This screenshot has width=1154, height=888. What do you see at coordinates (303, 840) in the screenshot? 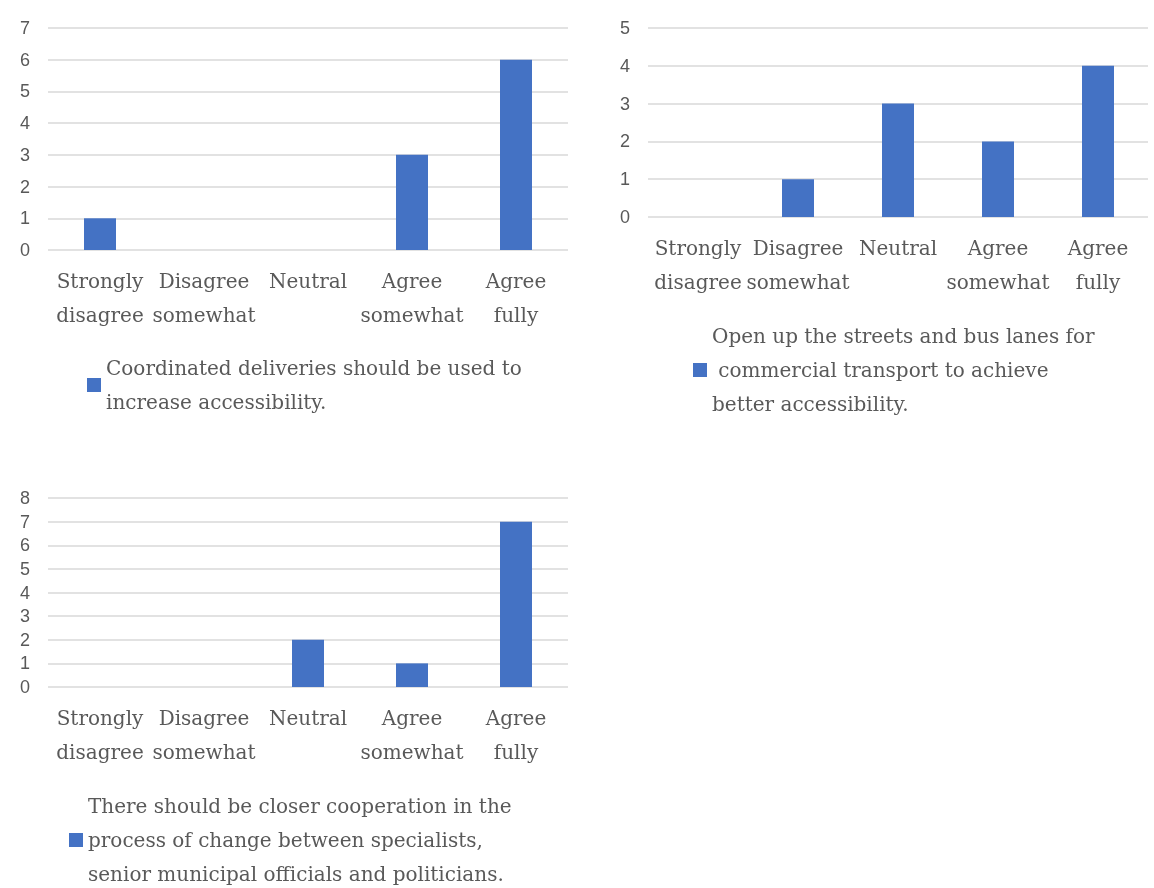
I see `legend-label: There should be closer cooperation in the process of change between specialists, senior municipal officials and politicians.` at bounding box center [303, 840].